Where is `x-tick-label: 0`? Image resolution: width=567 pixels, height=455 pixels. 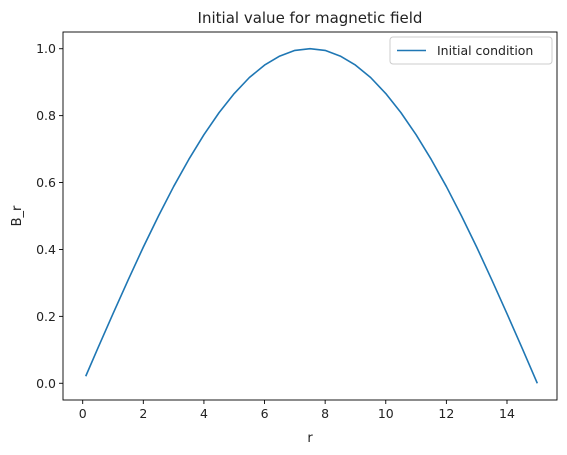 x-tick-label: 0 is located at coordinates (83, 413).